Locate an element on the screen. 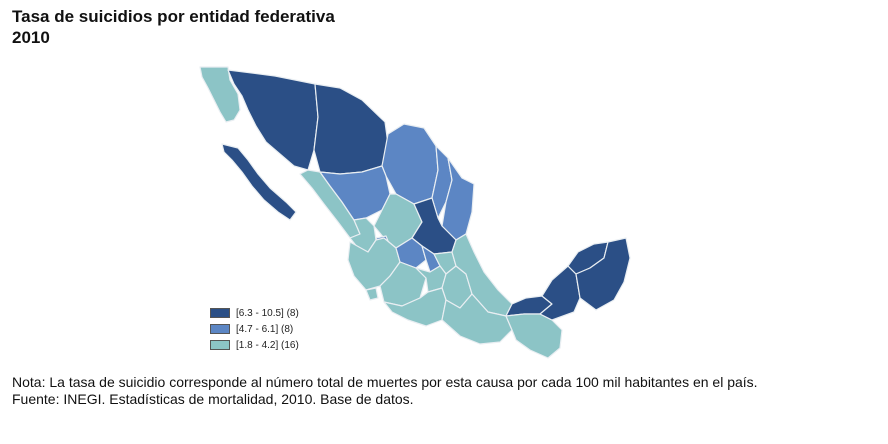 The width and height of the screenshot is (888, 444). title-line-1: Tasa de suicidios por entidad federativa is located at coordinates (173, 16).